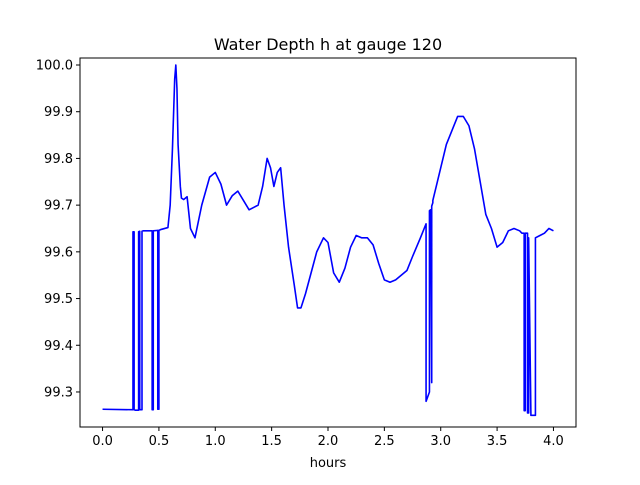 The image size is (640, 485). Describe the element at coordinates (328, 441) in the screenshot. I see `x-tick-label: 2.0` at that location.